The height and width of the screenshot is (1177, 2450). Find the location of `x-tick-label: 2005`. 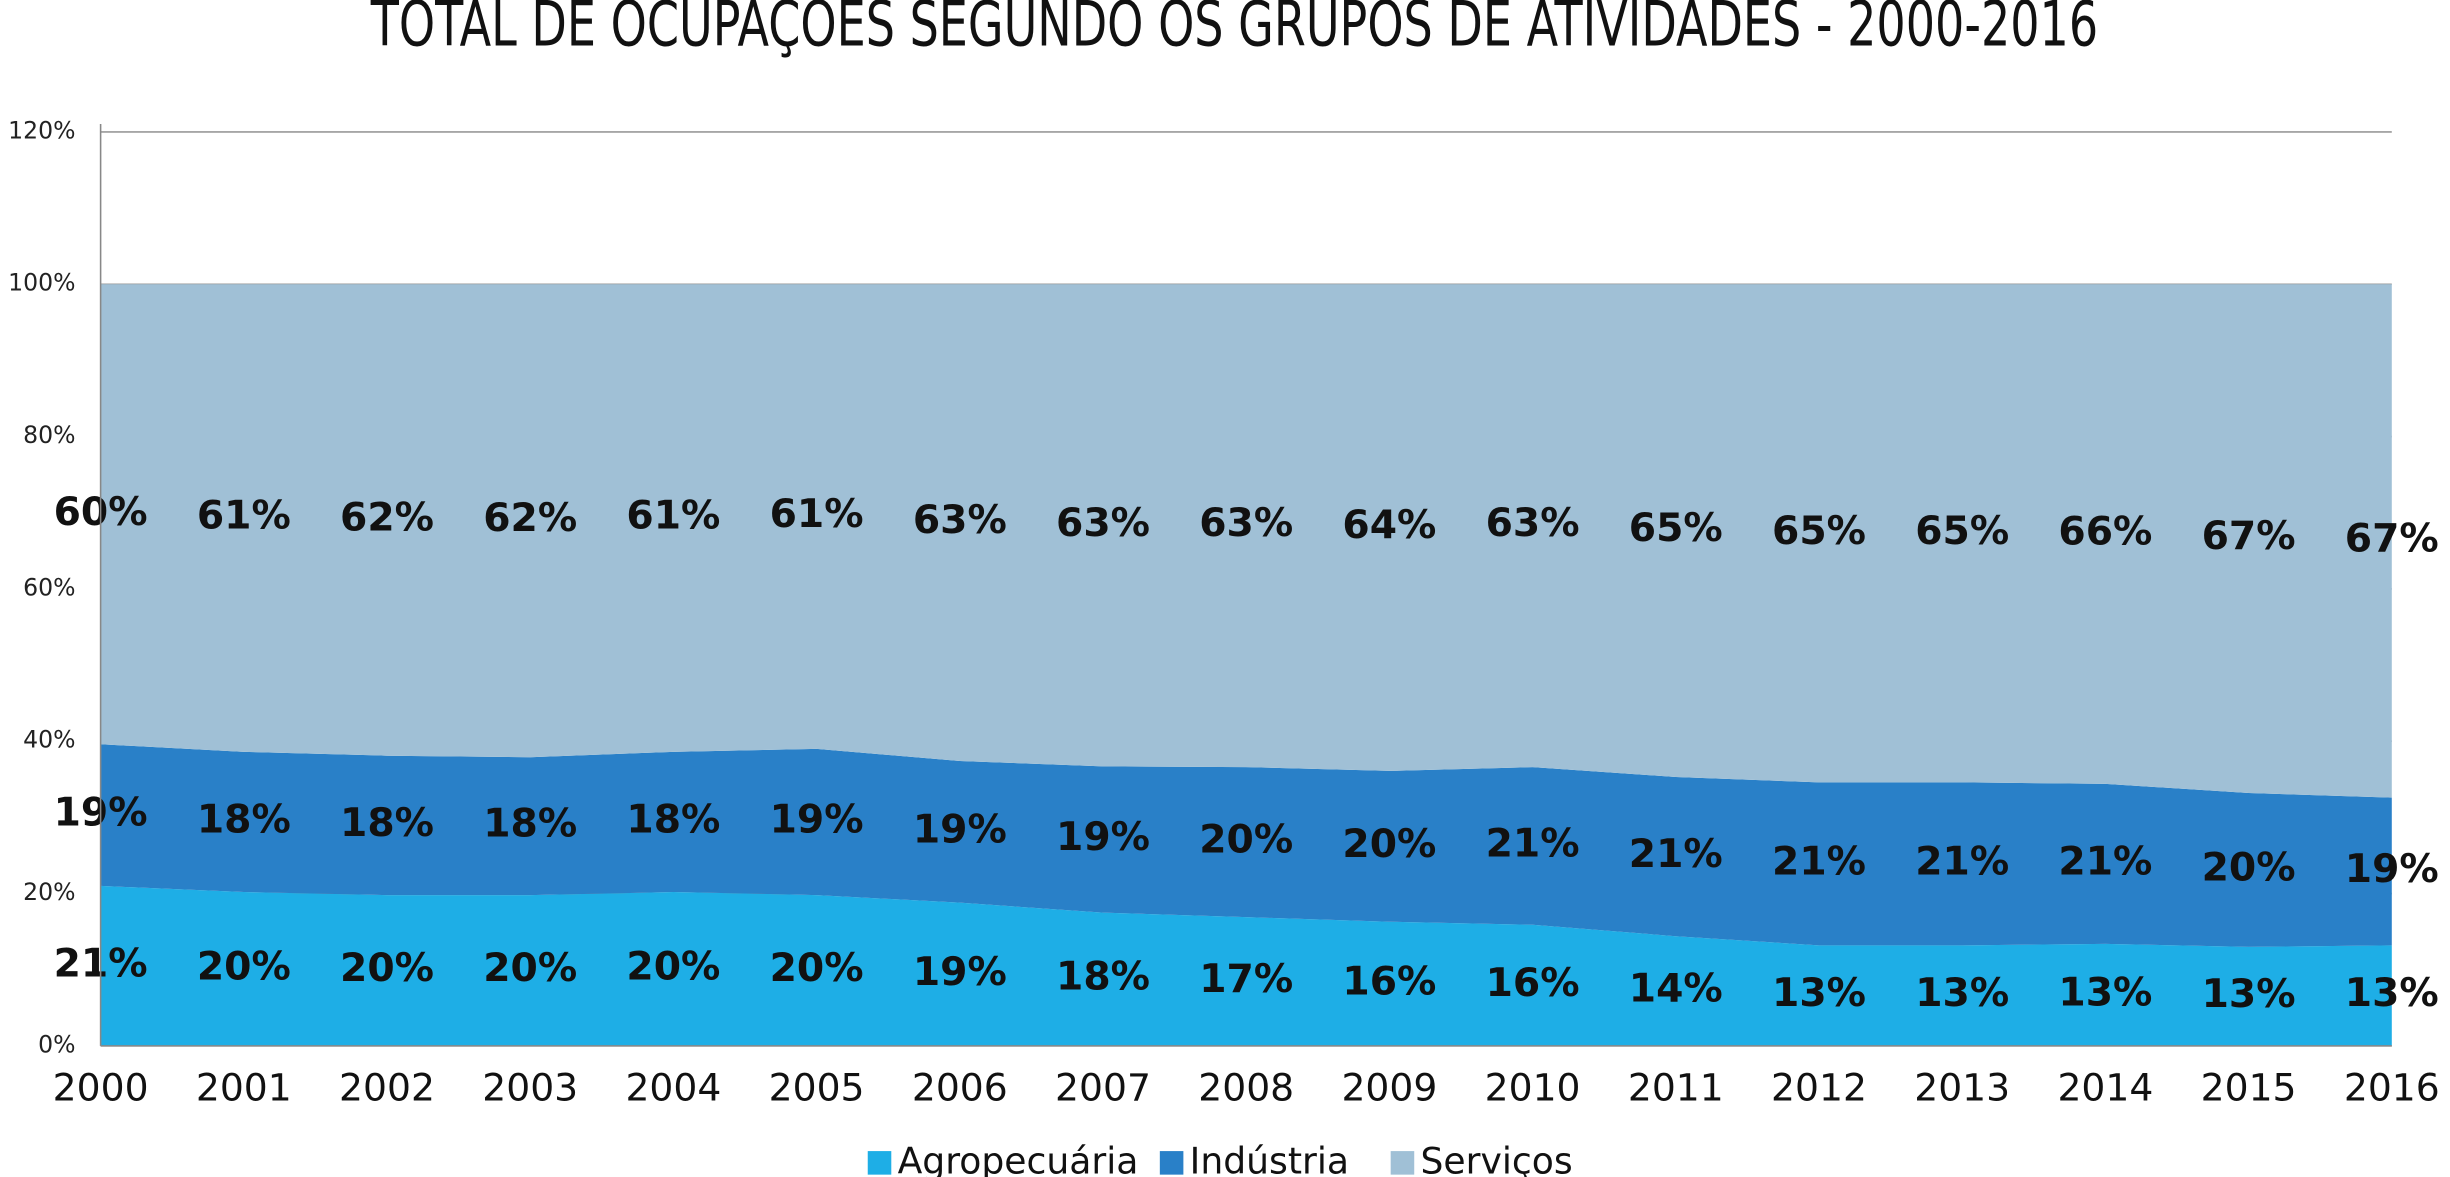

x-tick-label: 2005 is located at coordinates (817, 1087).